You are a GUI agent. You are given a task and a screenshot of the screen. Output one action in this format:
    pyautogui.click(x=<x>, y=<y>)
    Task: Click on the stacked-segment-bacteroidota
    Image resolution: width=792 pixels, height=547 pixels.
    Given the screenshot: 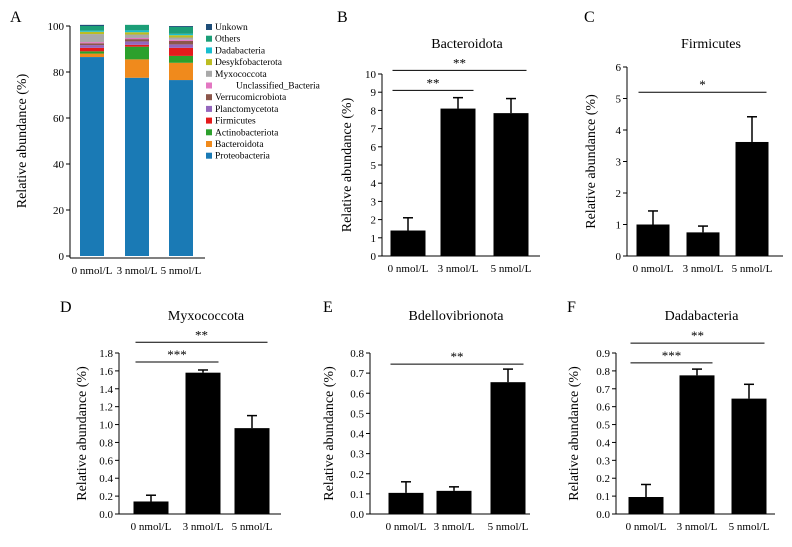 What is the action you would take?
    pyautogui.click(x=181, y=71)
    